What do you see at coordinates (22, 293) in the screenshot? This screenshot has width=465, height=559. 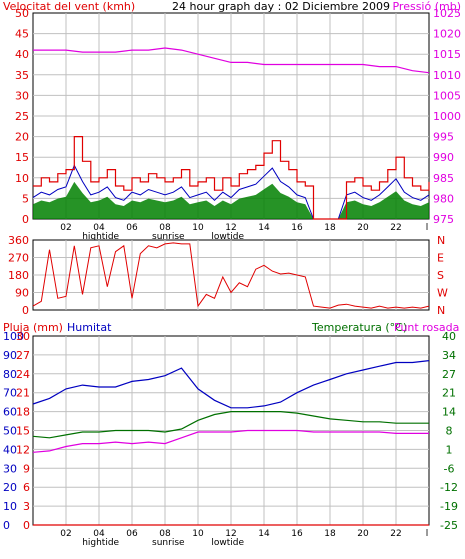 I see `direction-tick-label: 90` at bounding box center [22, 293].